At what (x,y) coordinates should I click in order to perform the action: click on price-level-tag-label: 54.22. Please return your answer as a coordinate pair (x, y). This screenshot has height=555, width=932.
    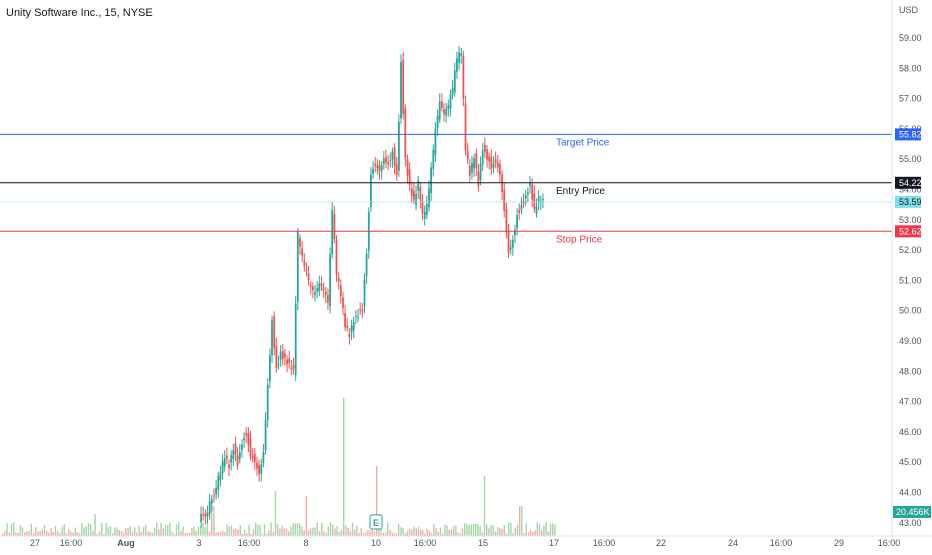
    Looking at the image, I should click on (910, 183).